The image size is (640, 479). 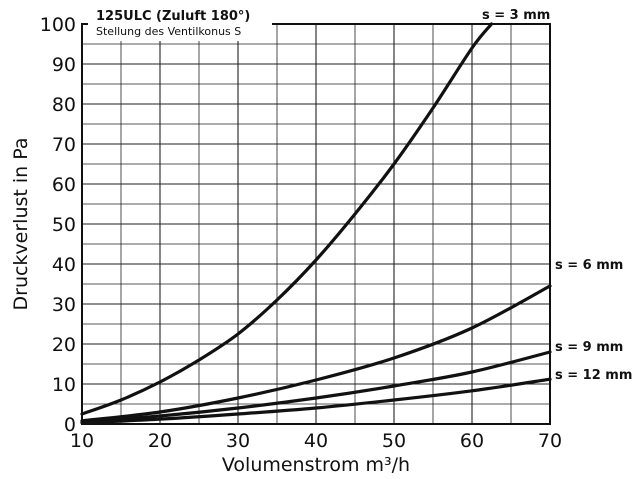 I want to click on chart-title: 125ULC (Zuluft 180°), so click(x=173, y=16).